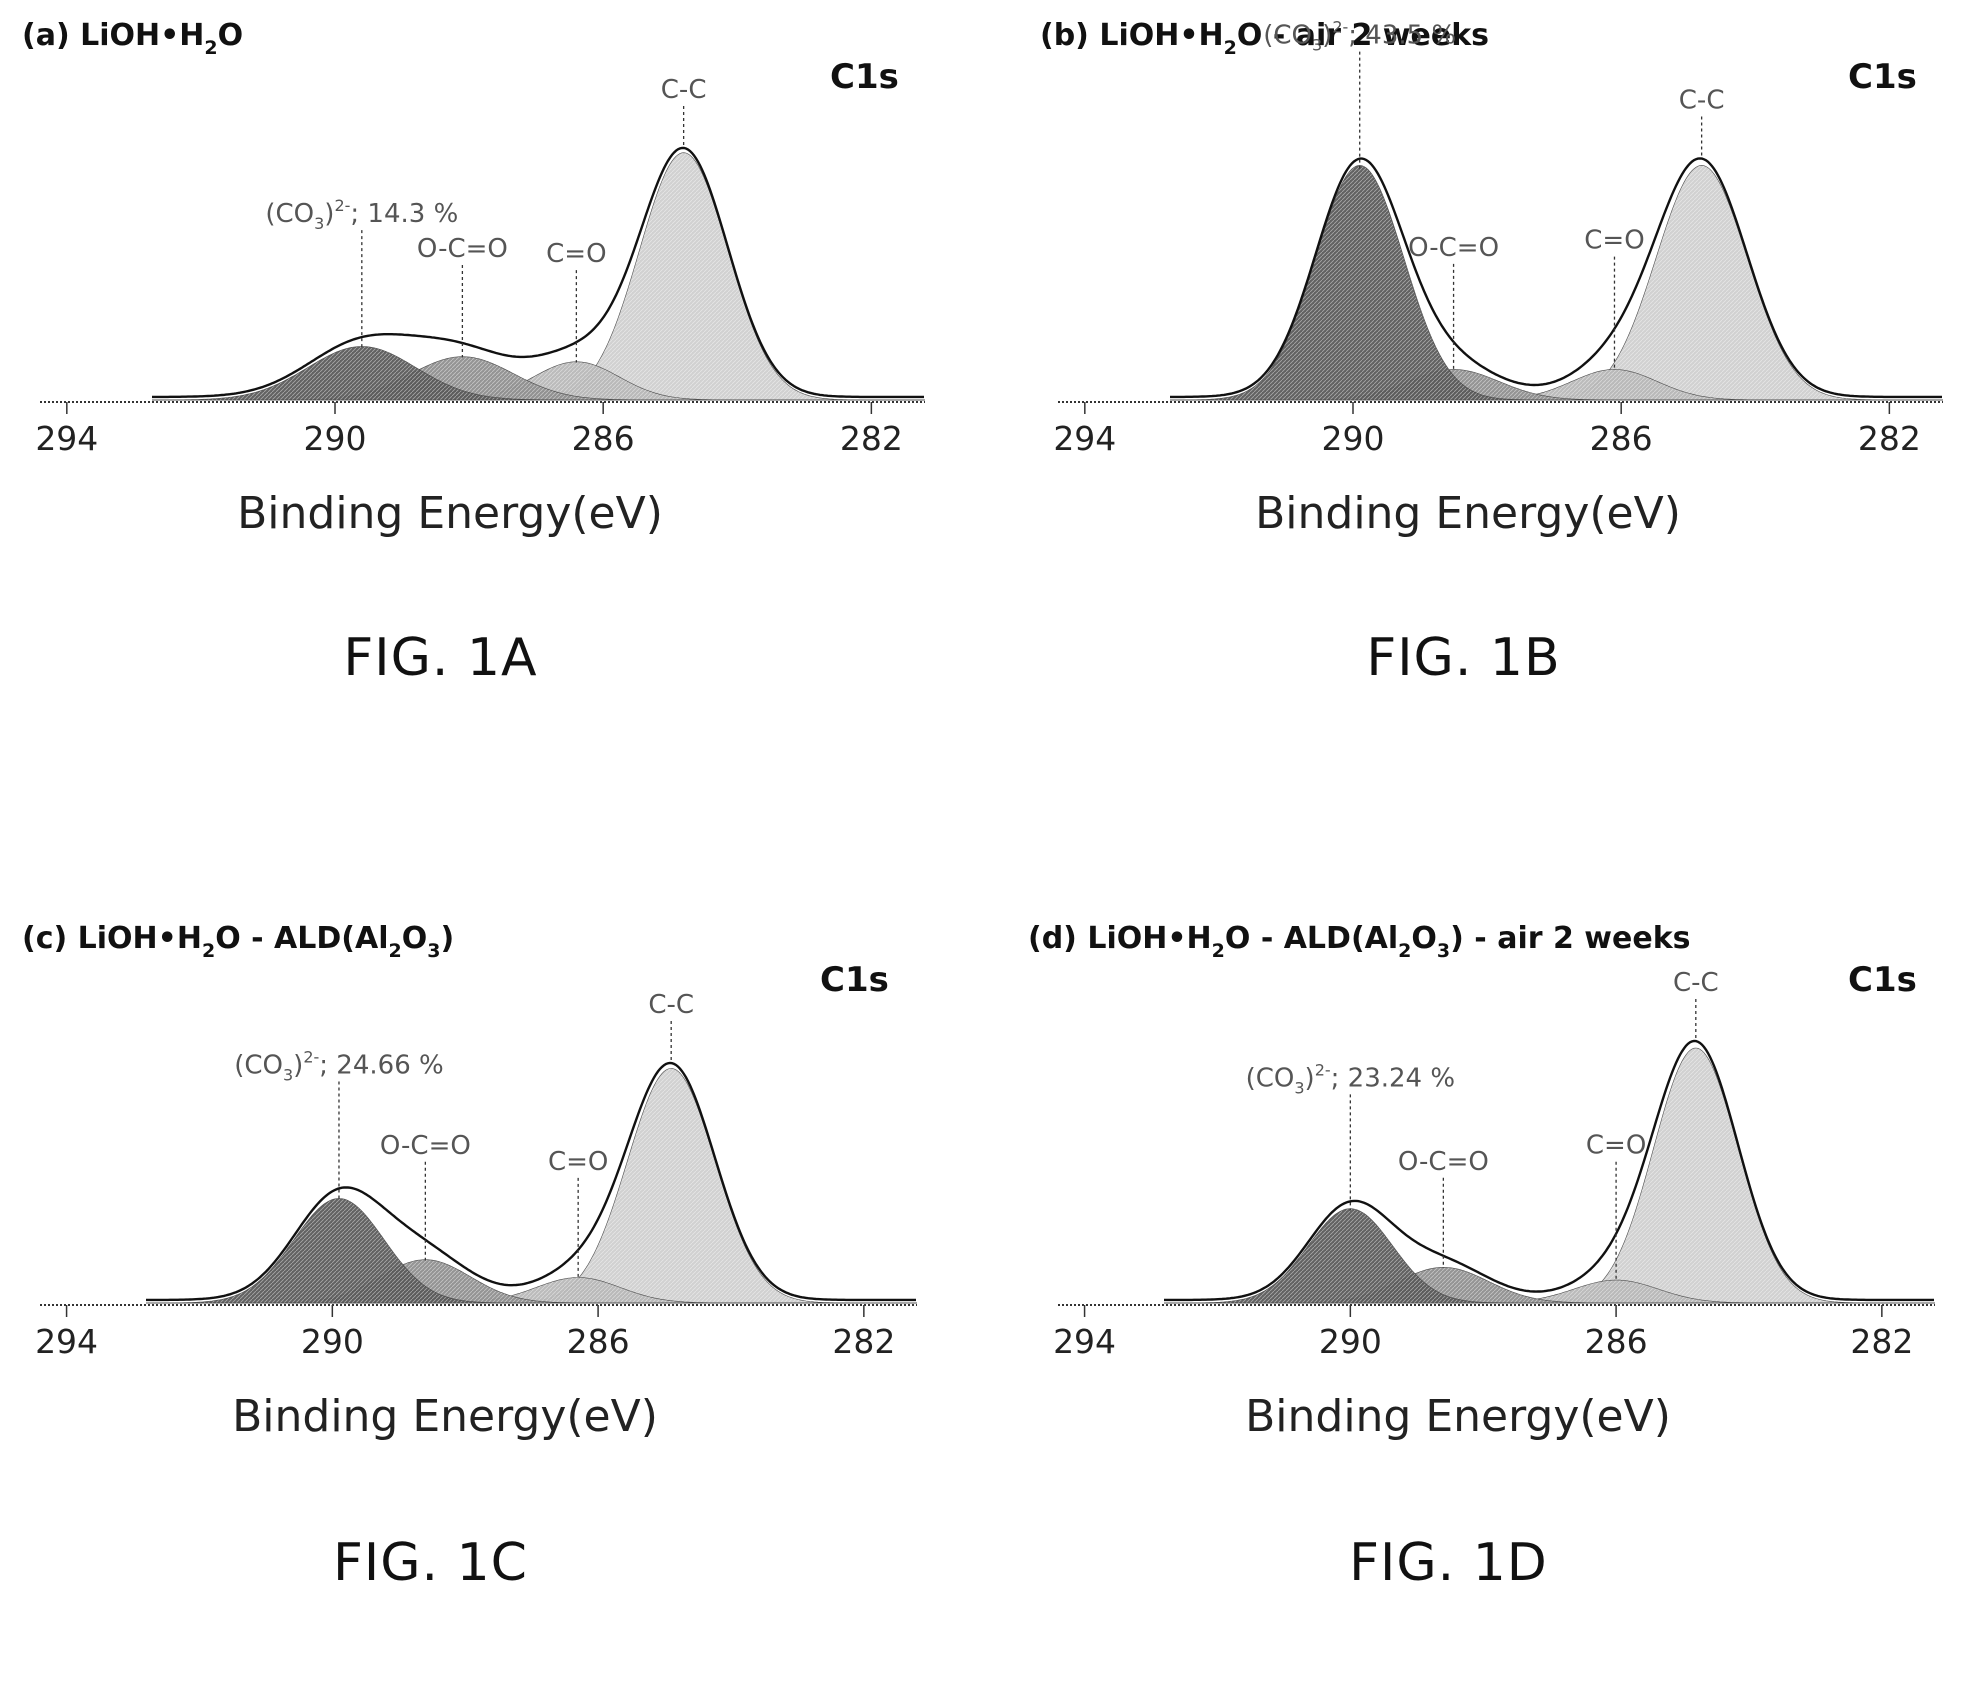 The image size is (1962, 1705). Describe the element at coordinates (1448, 1563) in the screenshot. I see `figure-caption: FIG. 1D` at that location.